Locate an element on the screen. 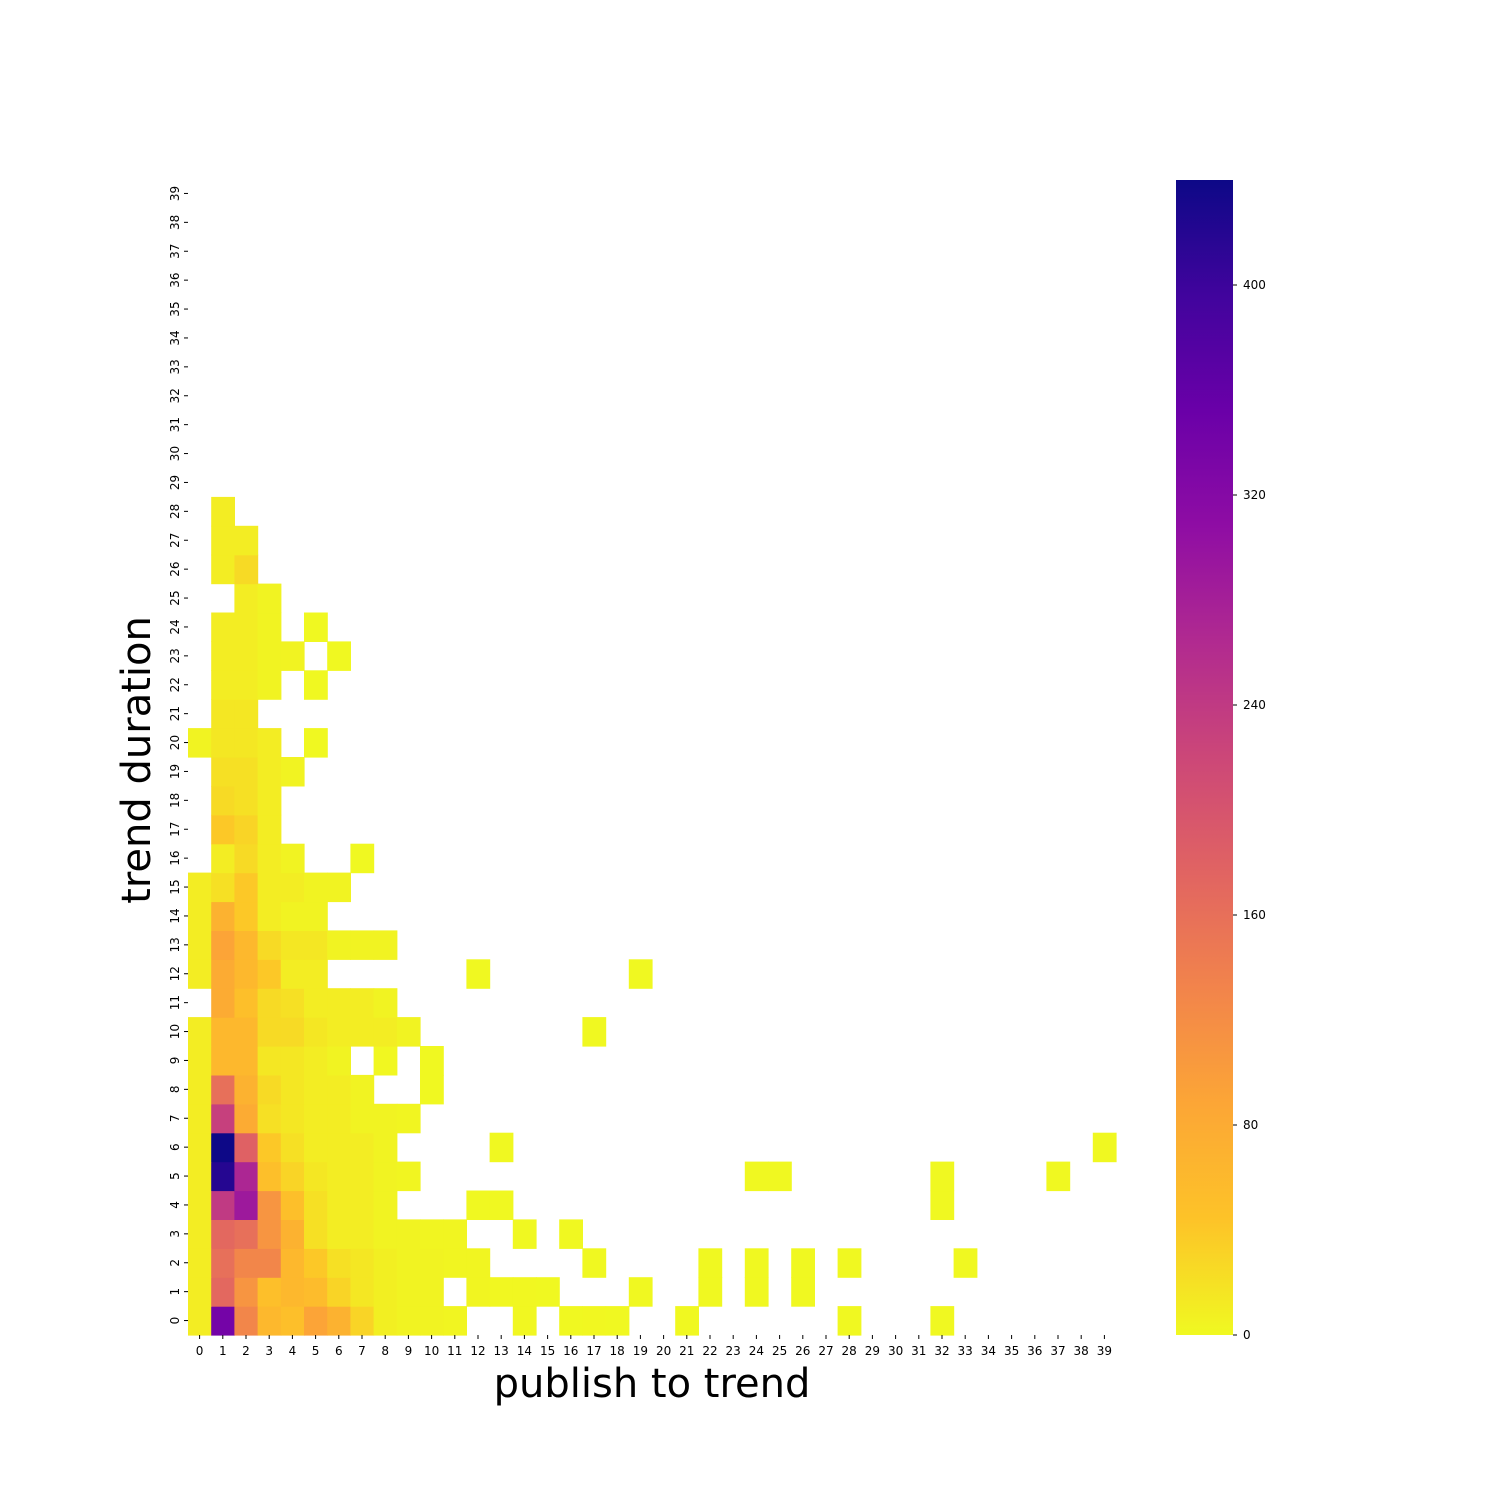 This screenshot has height=1500, width=1500. colorbar-tick-label: 320 is located at coordinates (1254, 495).